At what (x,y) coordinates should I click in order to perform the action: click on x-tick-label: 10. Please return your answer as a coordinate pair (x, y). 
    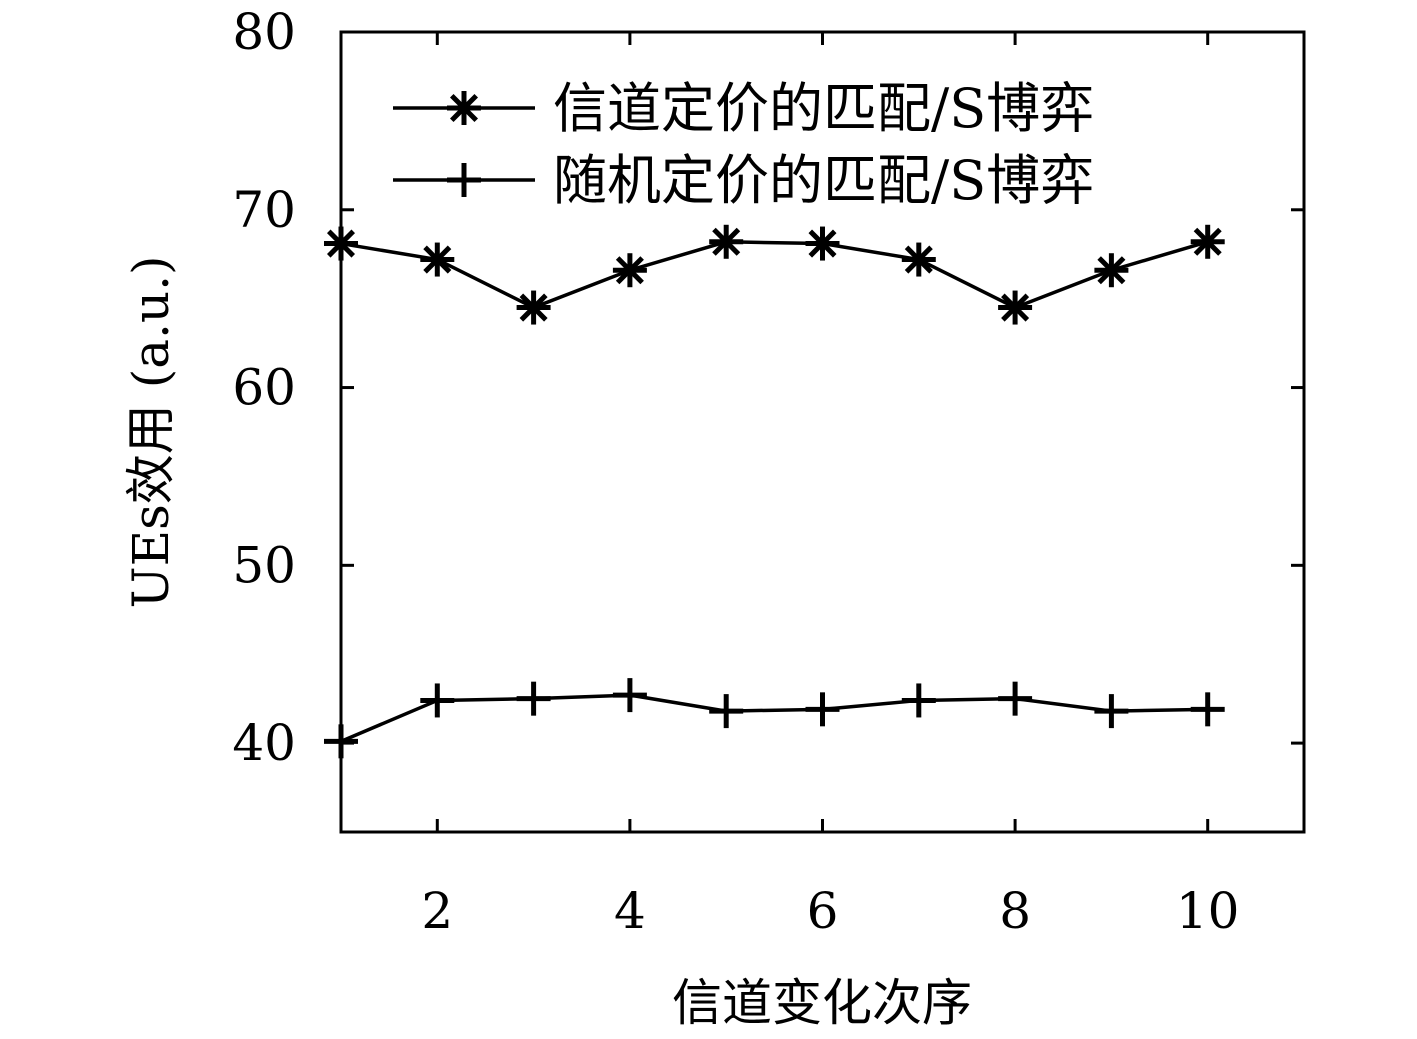
    Looking at the image, I should click on (1208, 911).